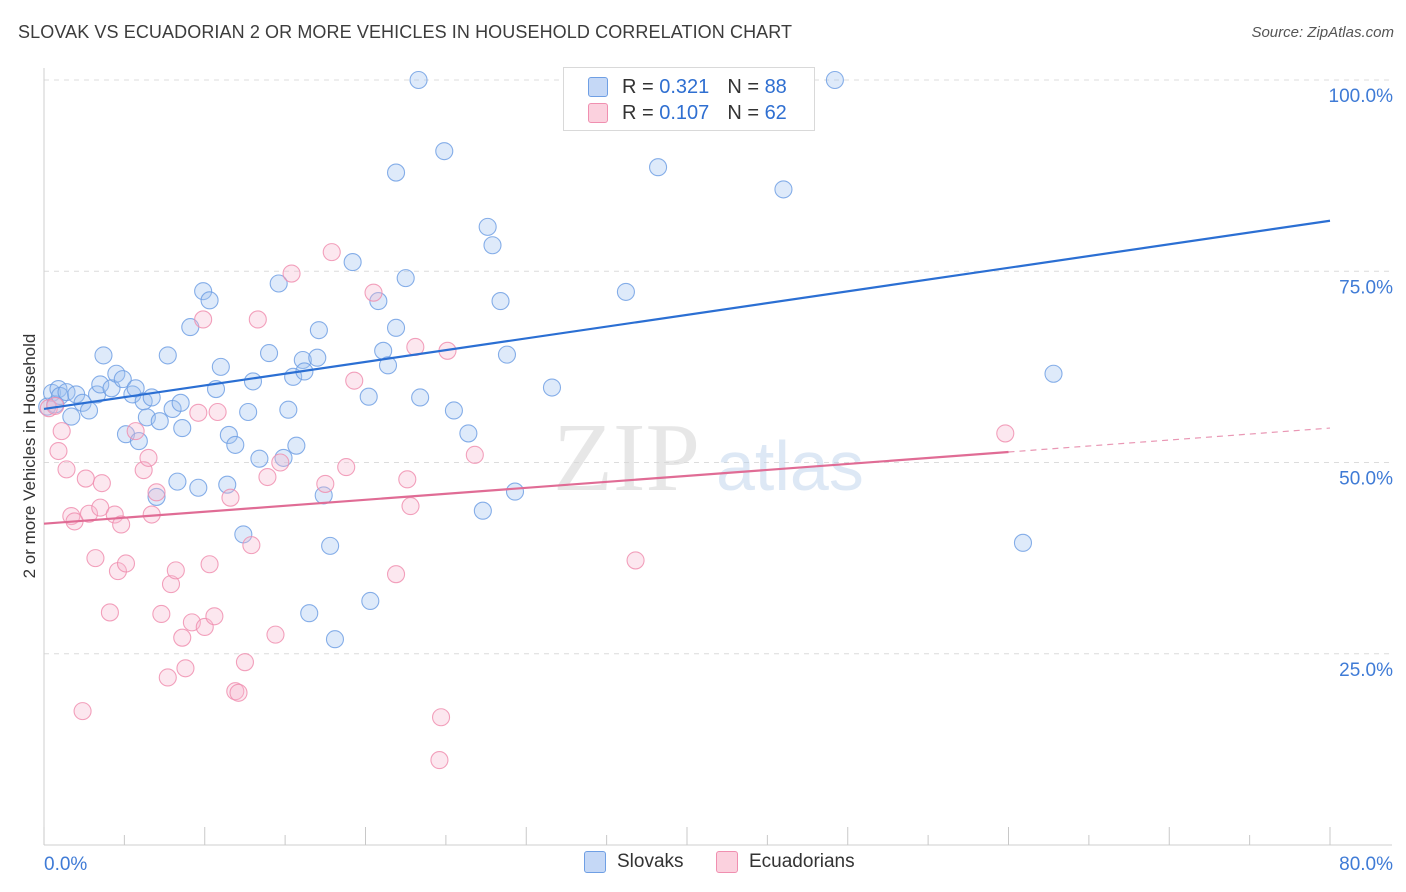 This screenshot has height=892, width=1406. What do you see at coordinates (684, 112) in the screenshot?
I see `legend-r-value: 0.107` at bounding box center [684, 112].